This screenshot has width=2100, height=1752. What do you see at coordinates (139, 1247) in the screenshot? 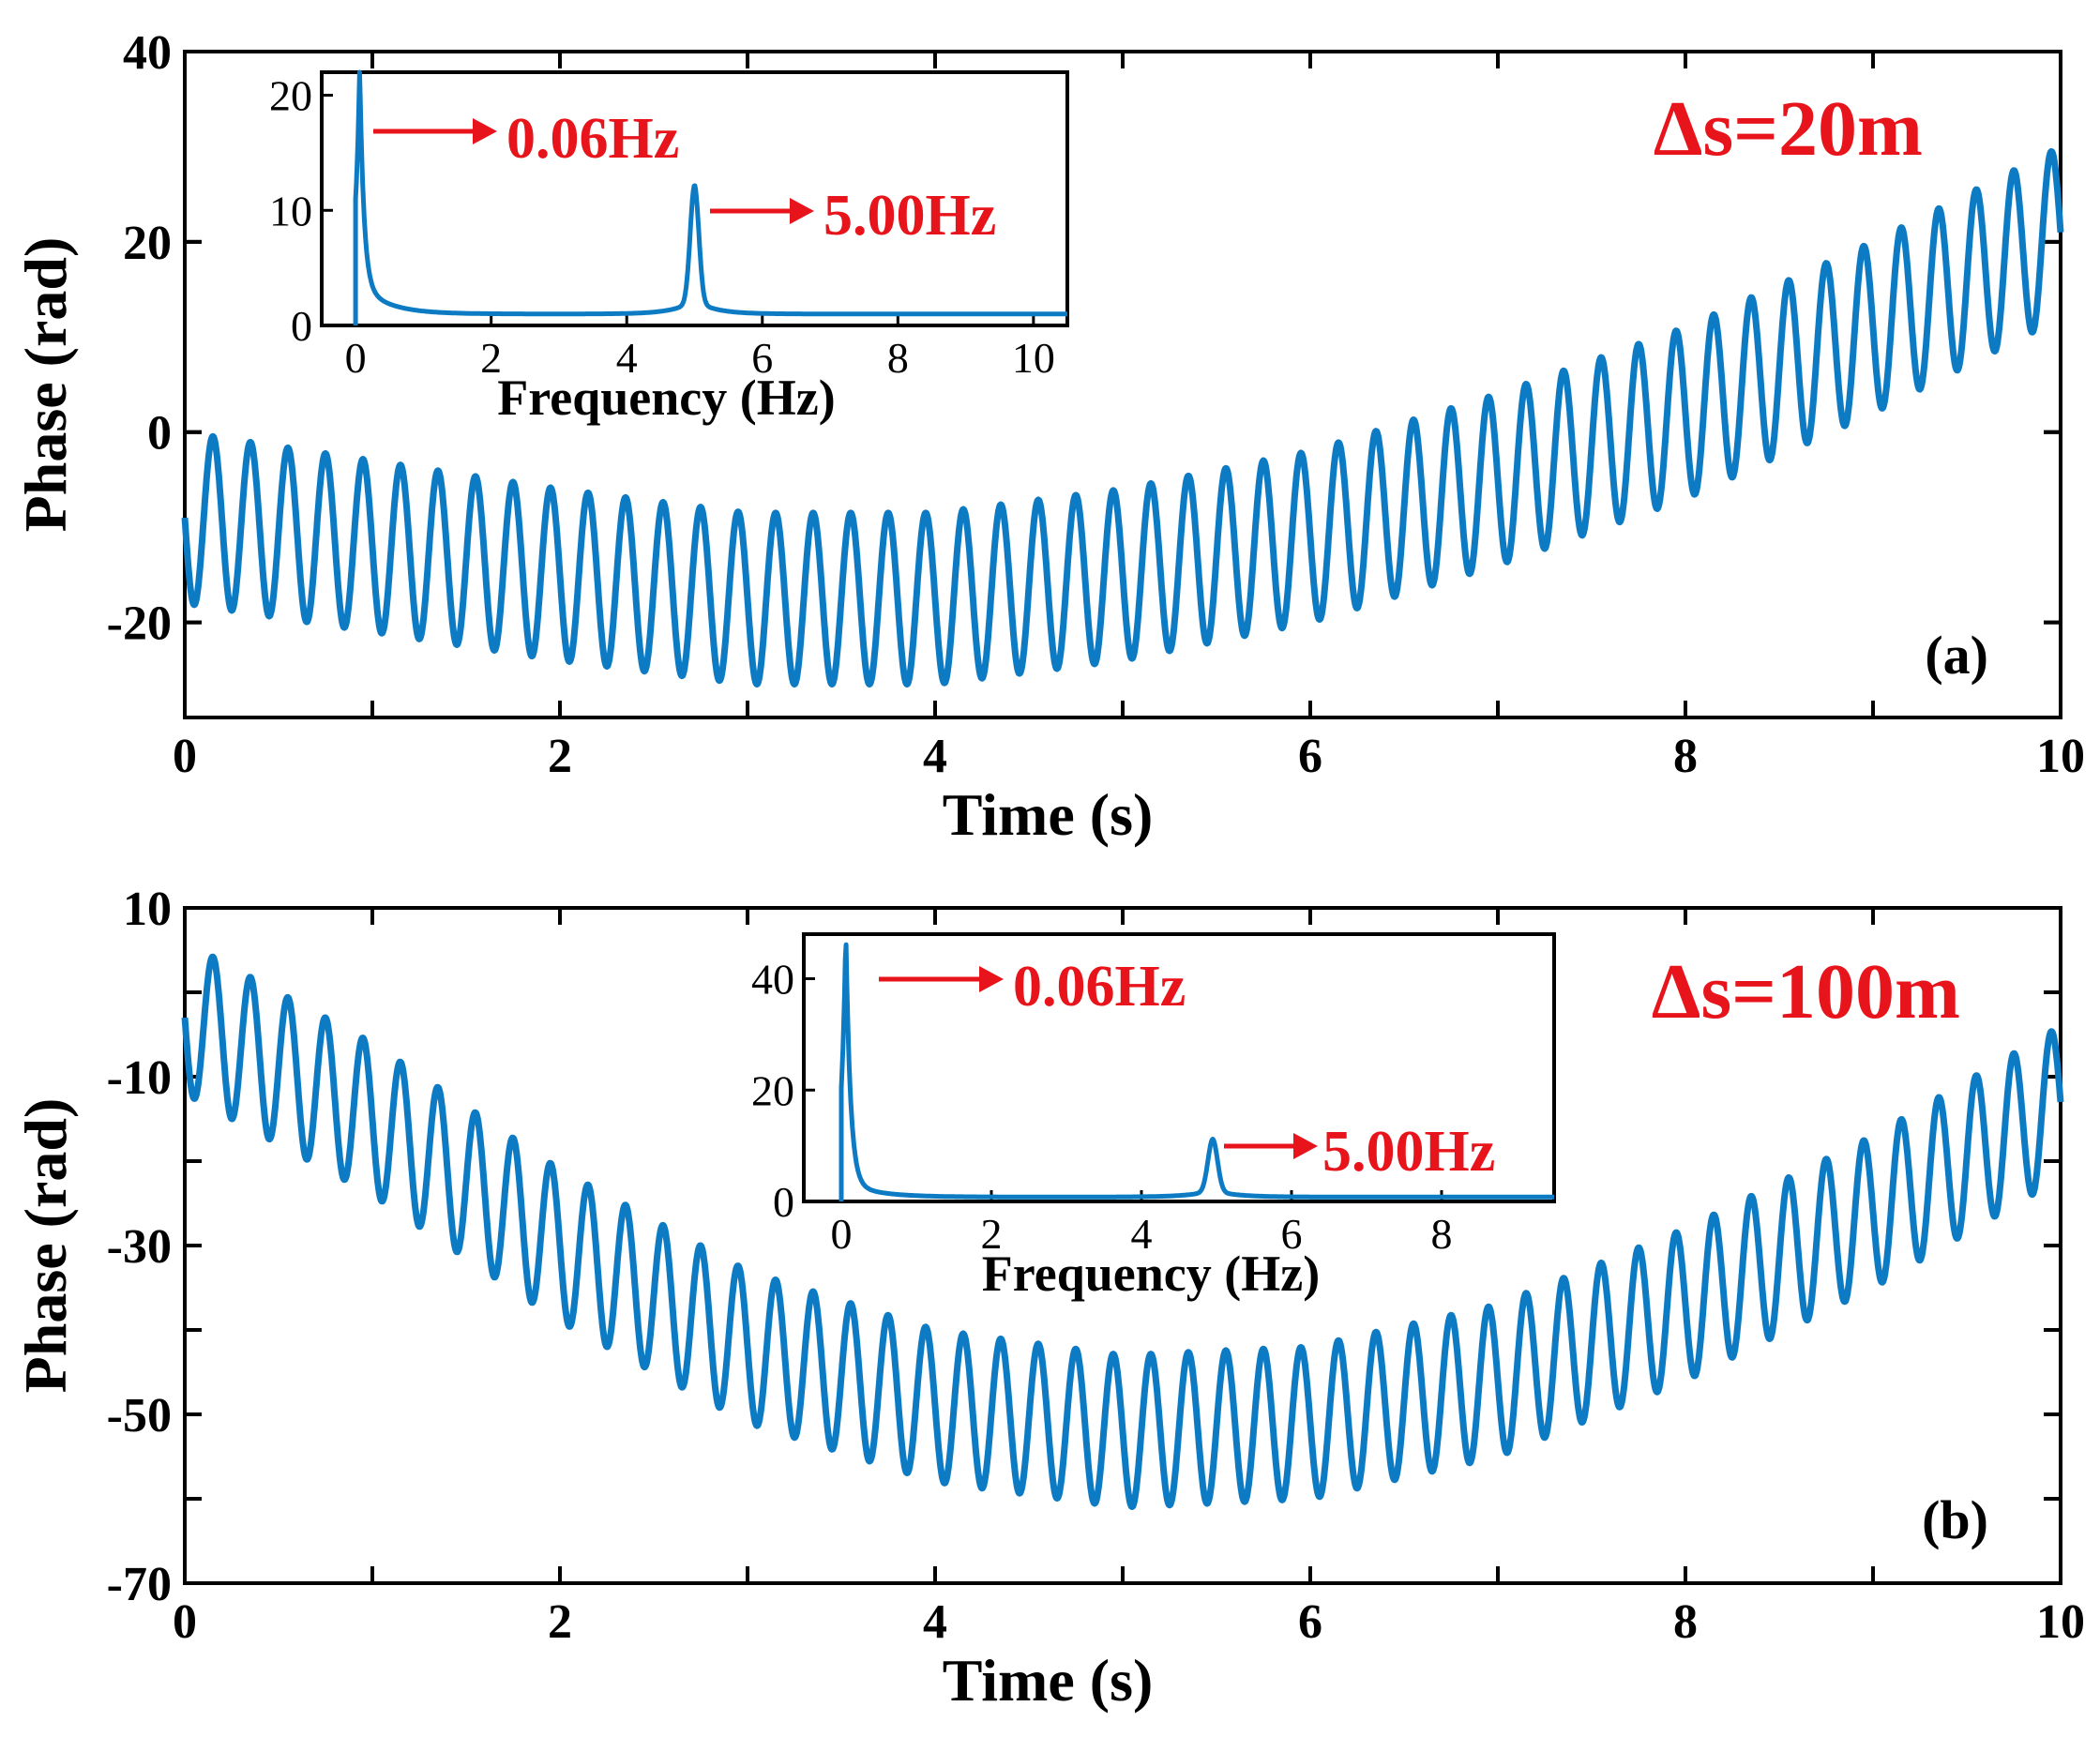
I see `y-tick-label: -30` at bounding box center [139, 1247].